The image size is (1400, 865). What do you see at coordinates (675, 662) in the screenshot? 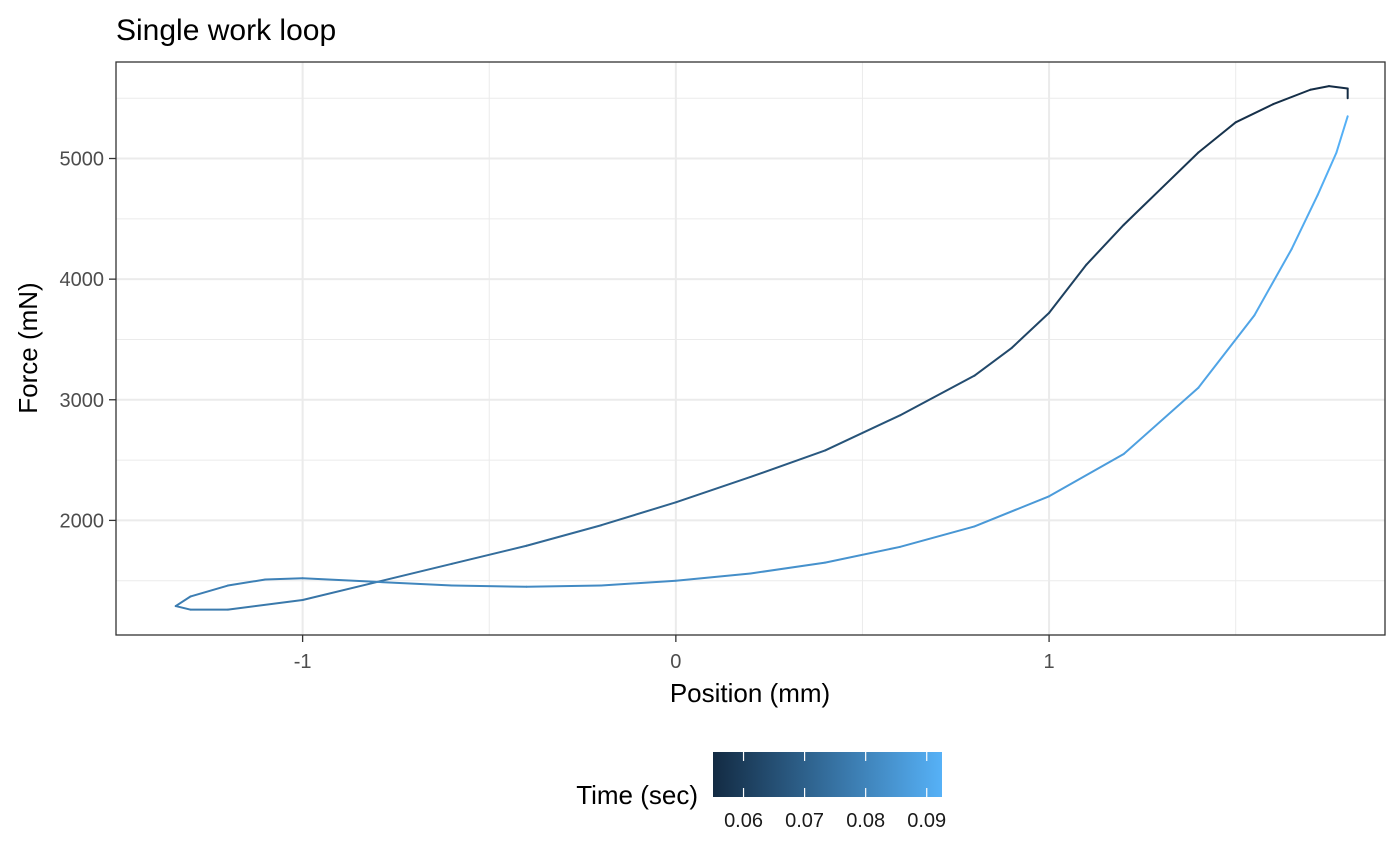
I see `x-tick-label: 0` at bounding box center [675, 662].